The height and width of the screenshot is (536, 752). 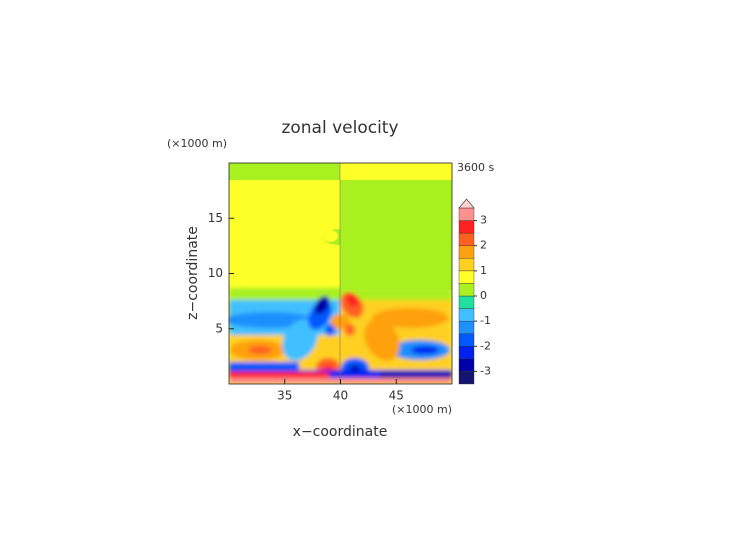 What do you see at coordinates (485, 320) in the screenshot?
I see `colorbar-tick-label: -1` at bounding box center [485, 320].